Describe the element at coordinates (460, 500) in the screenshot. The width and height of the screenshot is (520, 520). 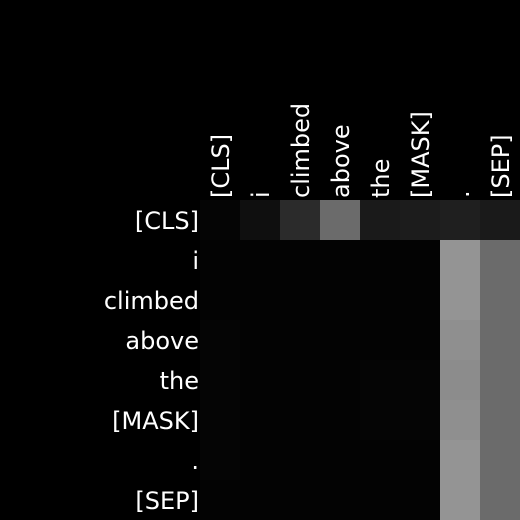
I see `heatmap-cell-r7-c6` at that location.